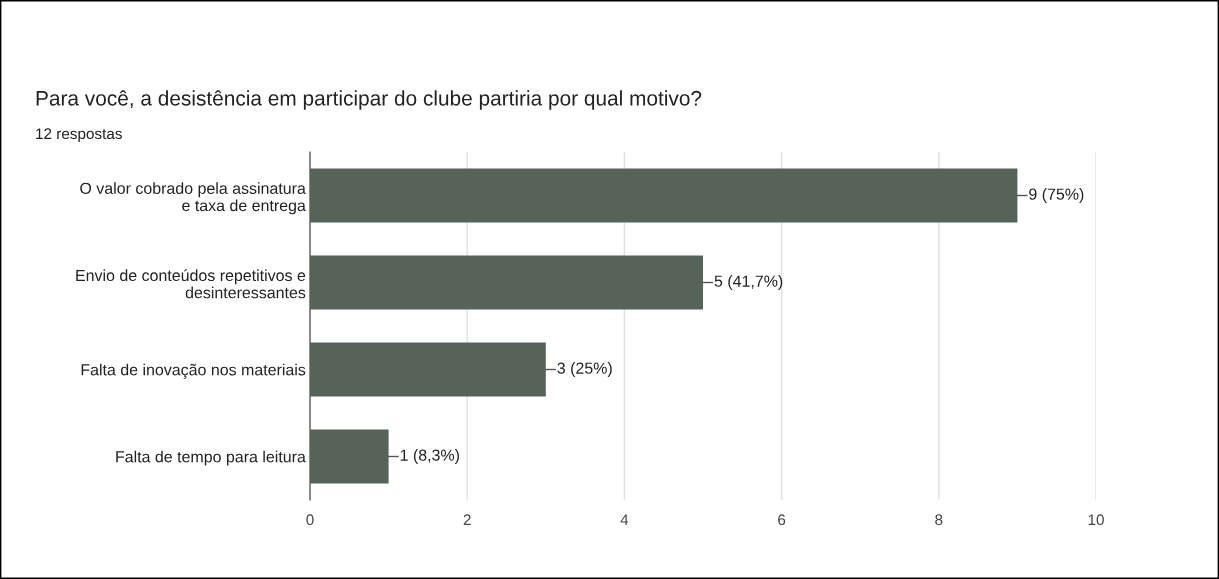 This screenshot has height=579, width=1219. What do you see at coordinates (193, 198) in the screenshot?
I see `y-tick-label: O valor cobrado pela assinatura e taxa de entrega` at bounding box center [193, 198].